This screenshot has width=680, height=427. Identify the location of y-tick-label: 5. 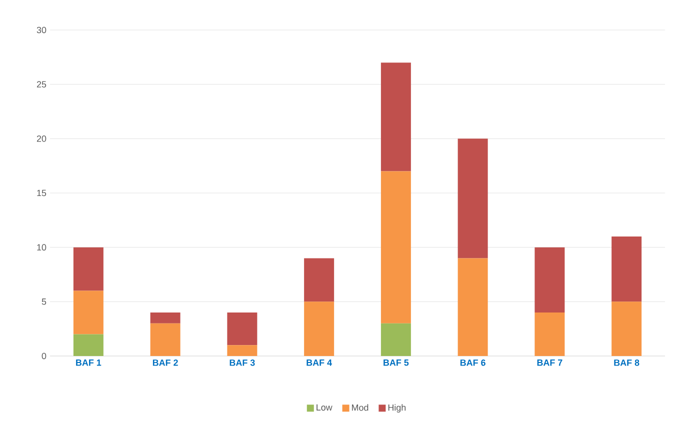
(44, 301).